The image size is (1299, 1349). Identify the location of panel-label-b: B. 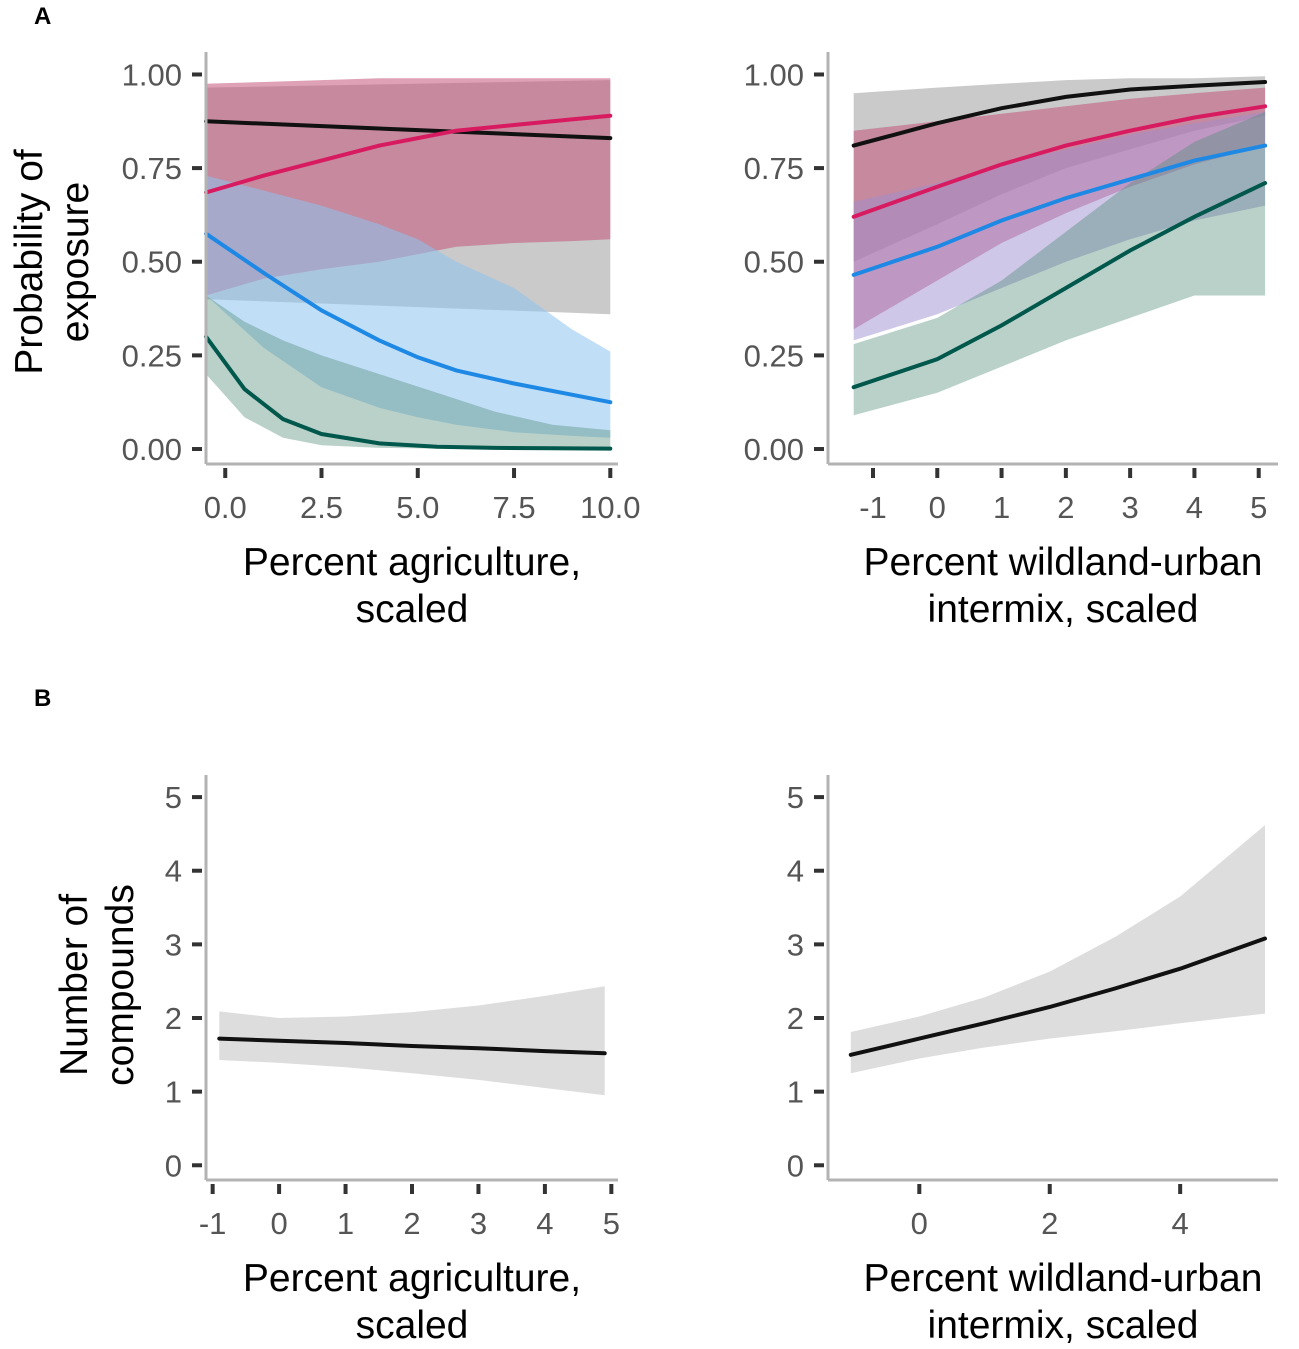
(42, 698).